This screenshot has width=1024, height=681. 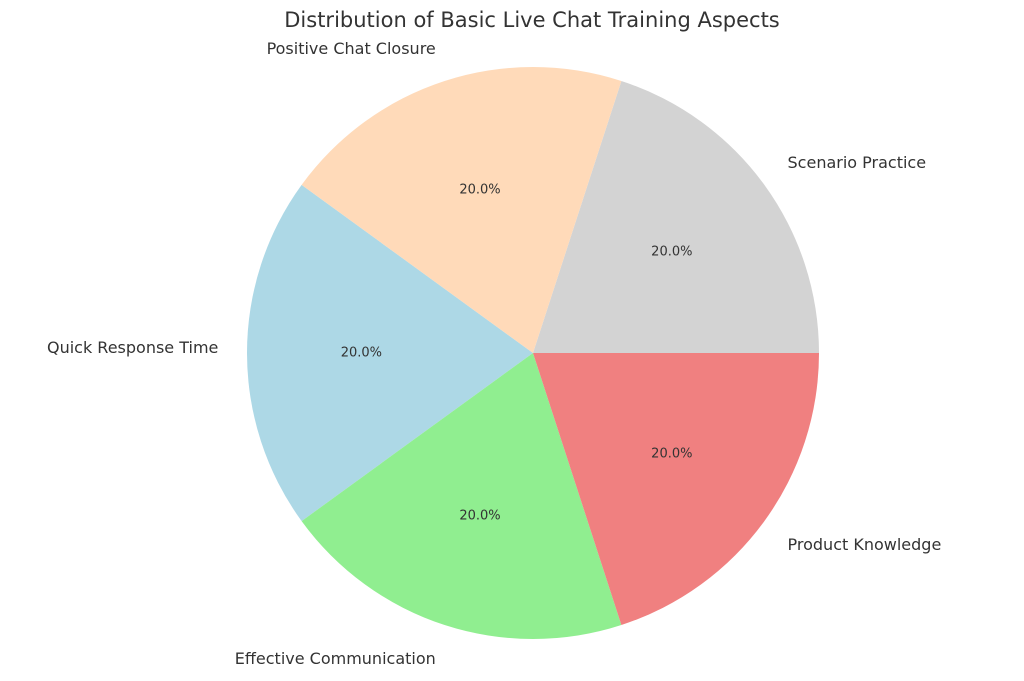 I want to click on pie-slice-product-knowledge, so click(x=676, y=489).